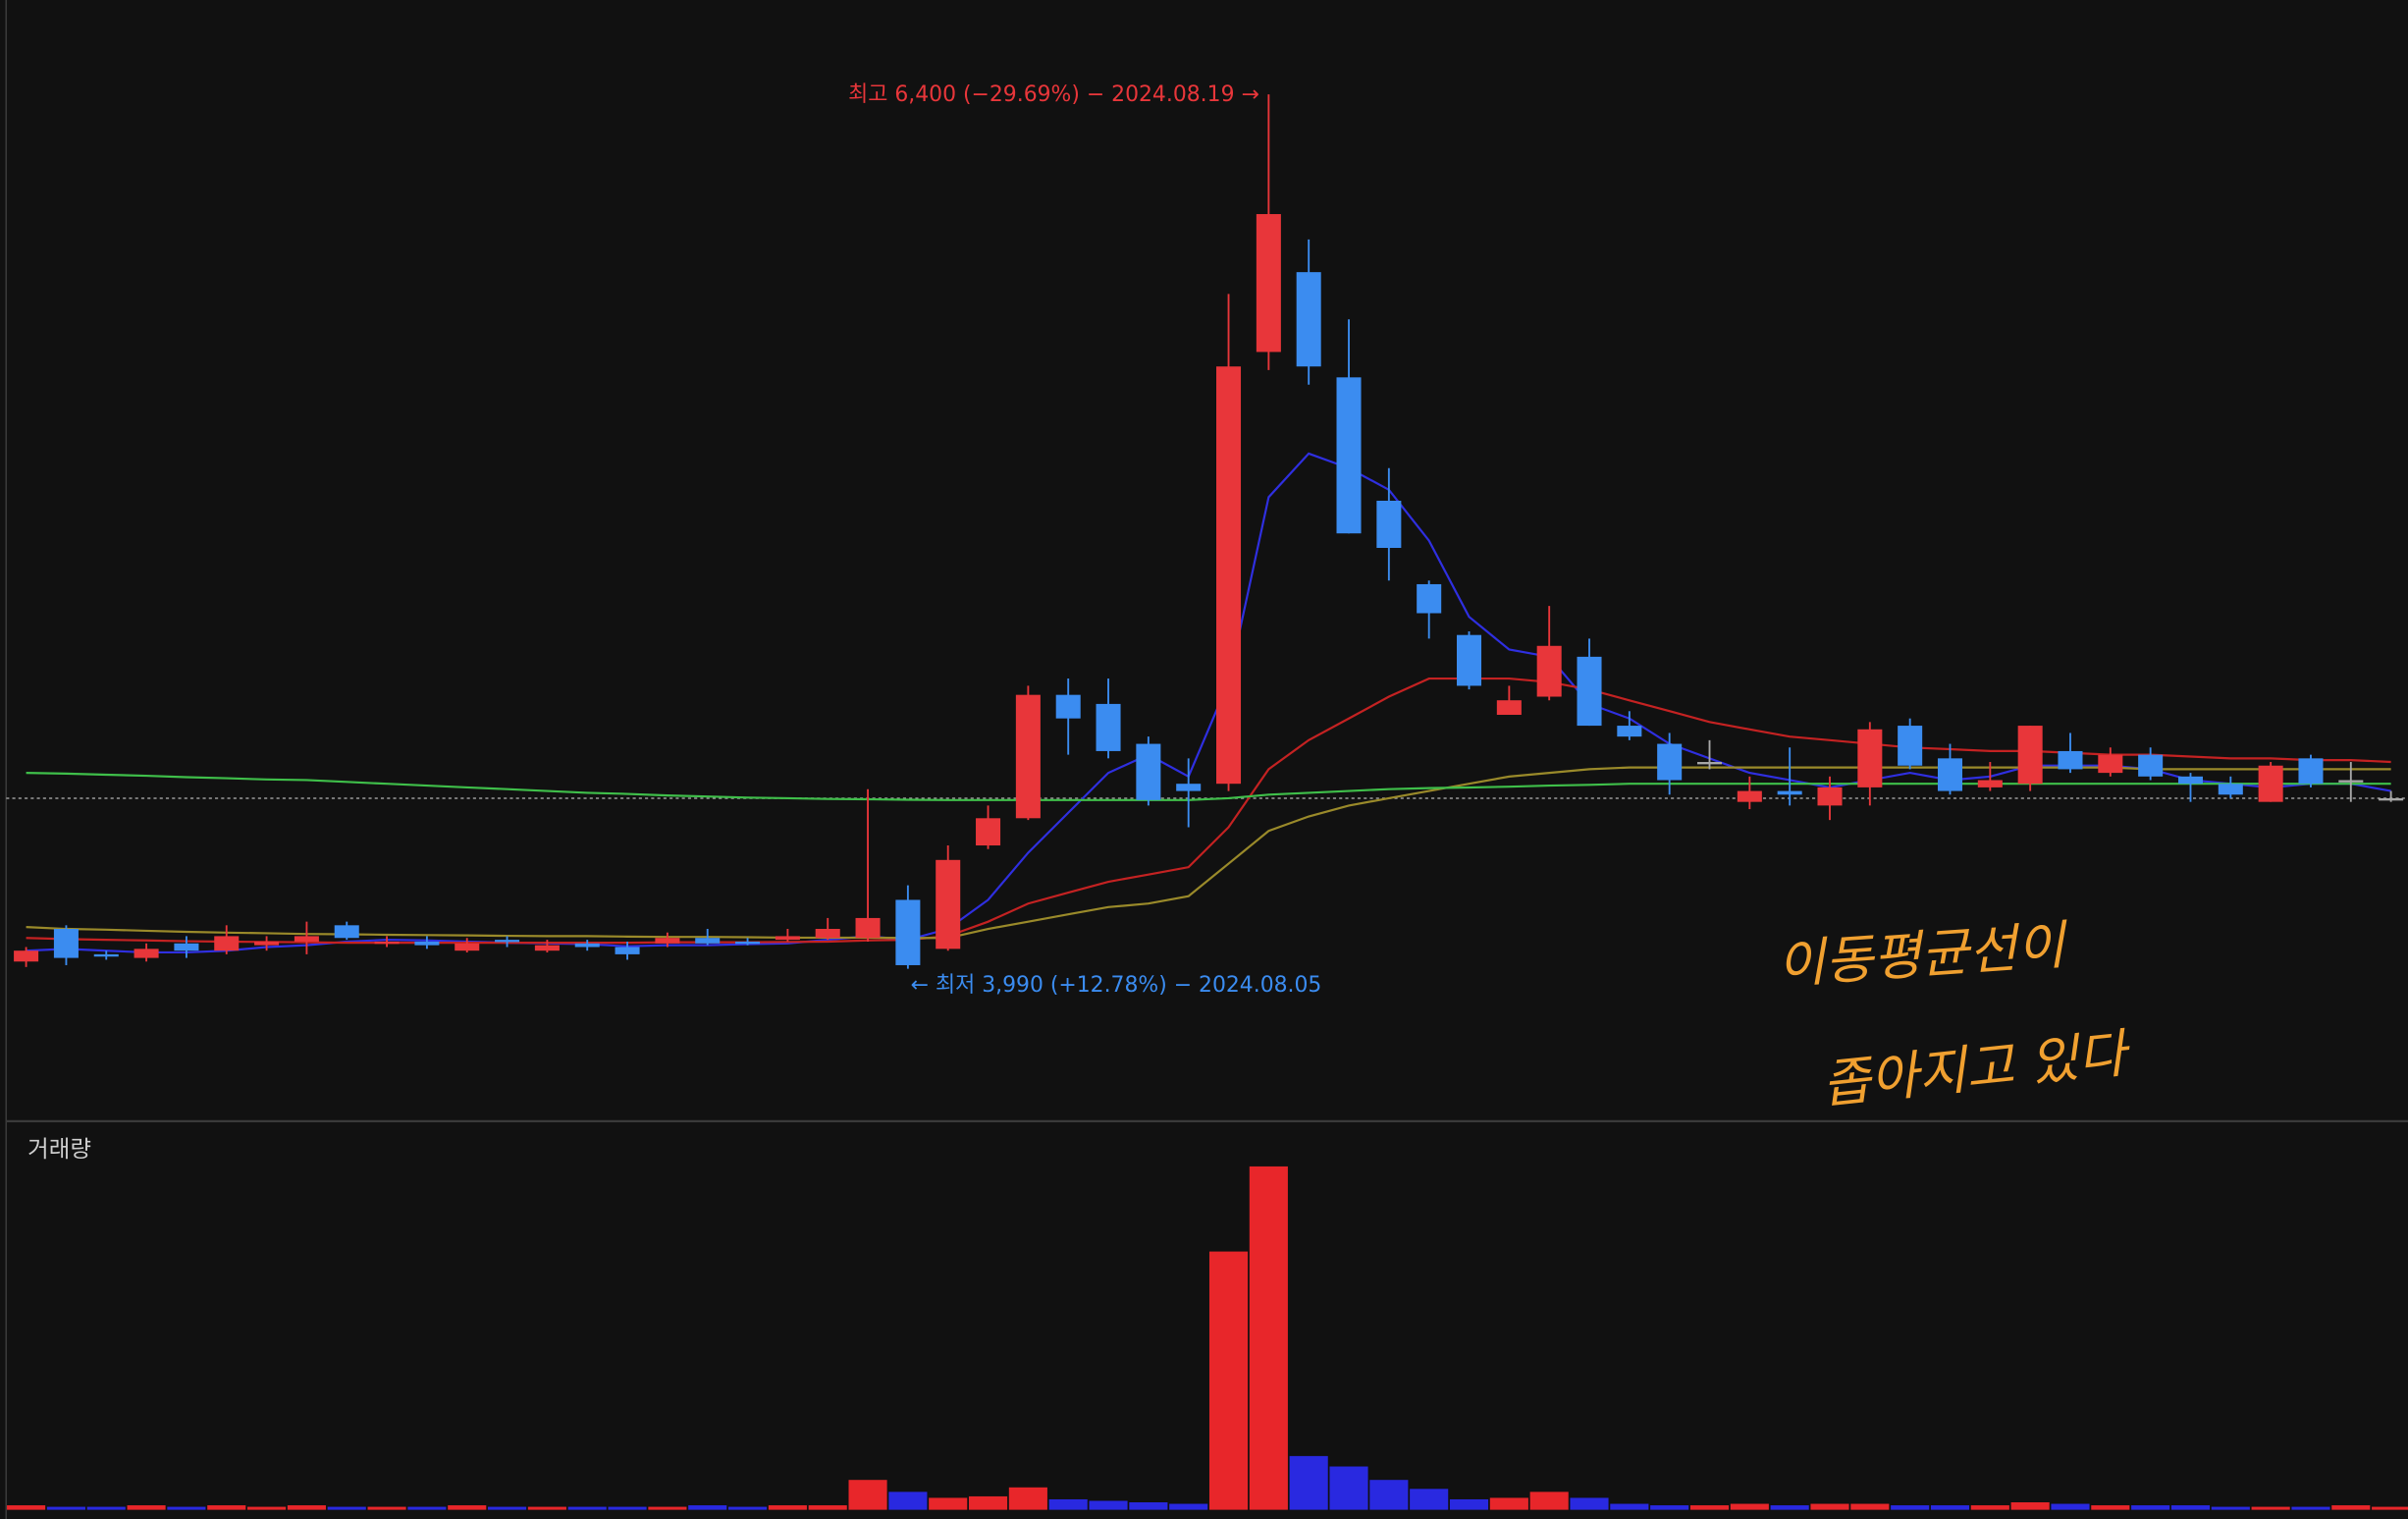 This screenshot has width=2408, height=1519. Describe the element at coordinates (1116, 985) in the screenshot. I see `low-annotation: ← 최저 3,990 (+12.78%) − 2024.08.05` at that location.